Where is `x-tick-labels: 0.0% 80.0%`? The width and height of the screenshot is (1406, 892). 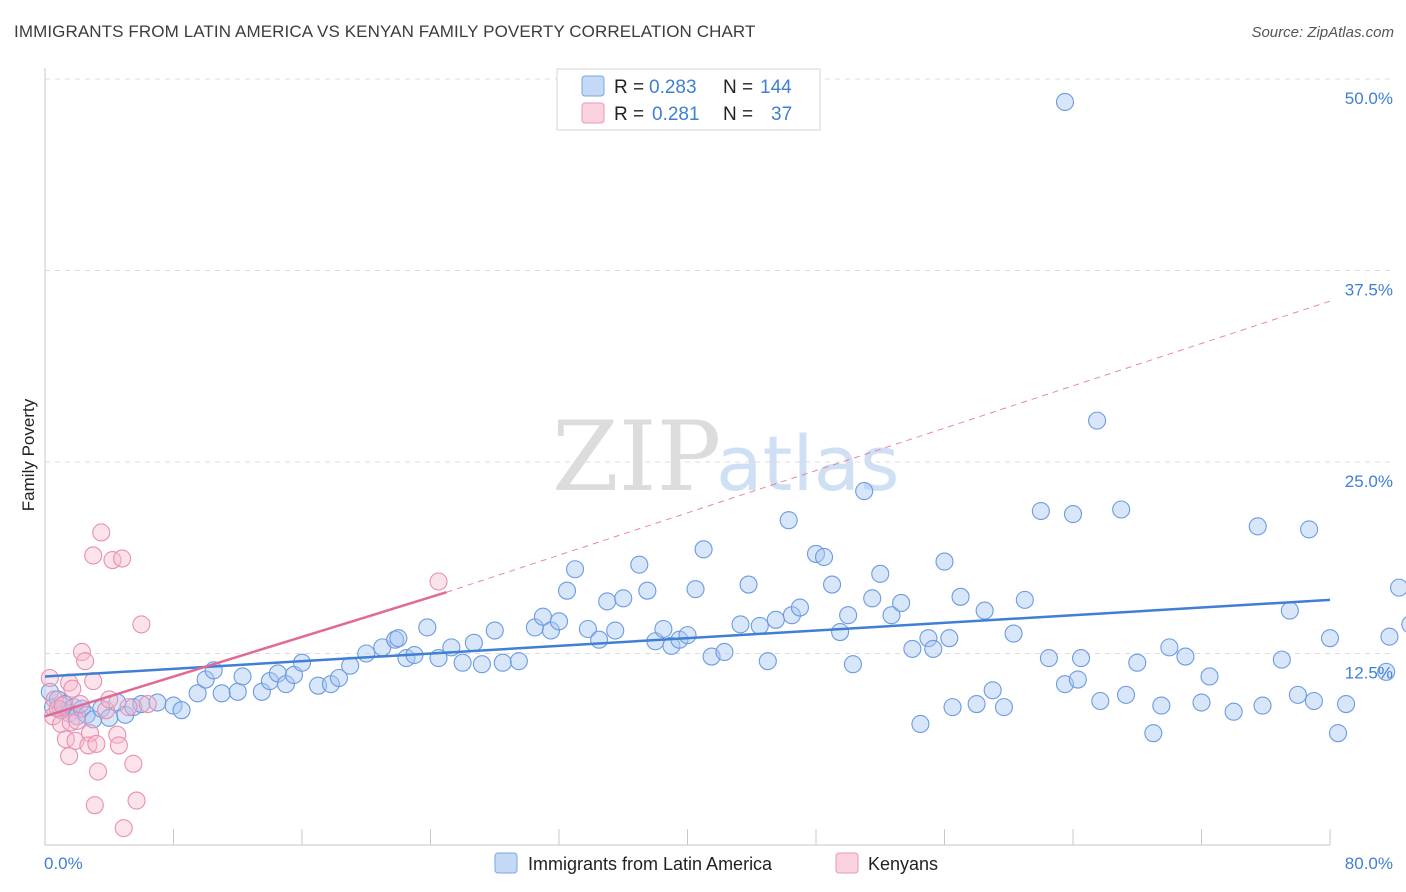
x-tick-labels: 0.0% 80.0% is located at coordinates (718, 863).